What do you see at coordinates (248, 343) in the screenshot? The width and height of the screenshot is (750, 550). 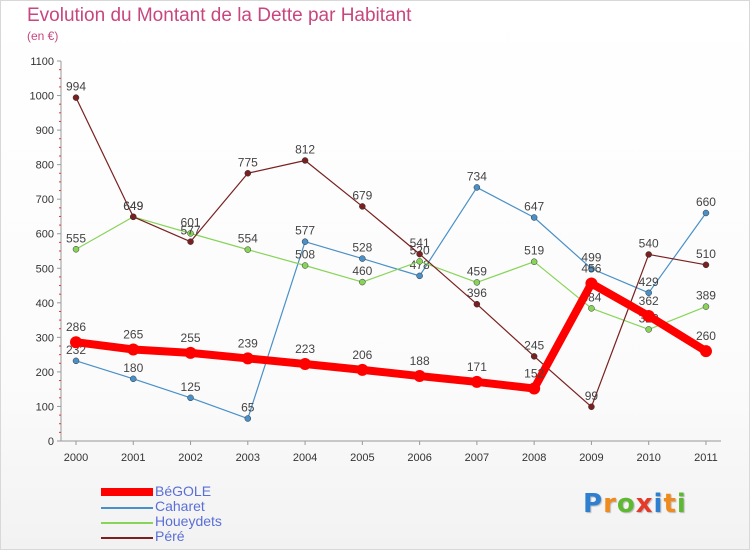 I see `data-label-bgole: 239` at bounding box center [248, 343].